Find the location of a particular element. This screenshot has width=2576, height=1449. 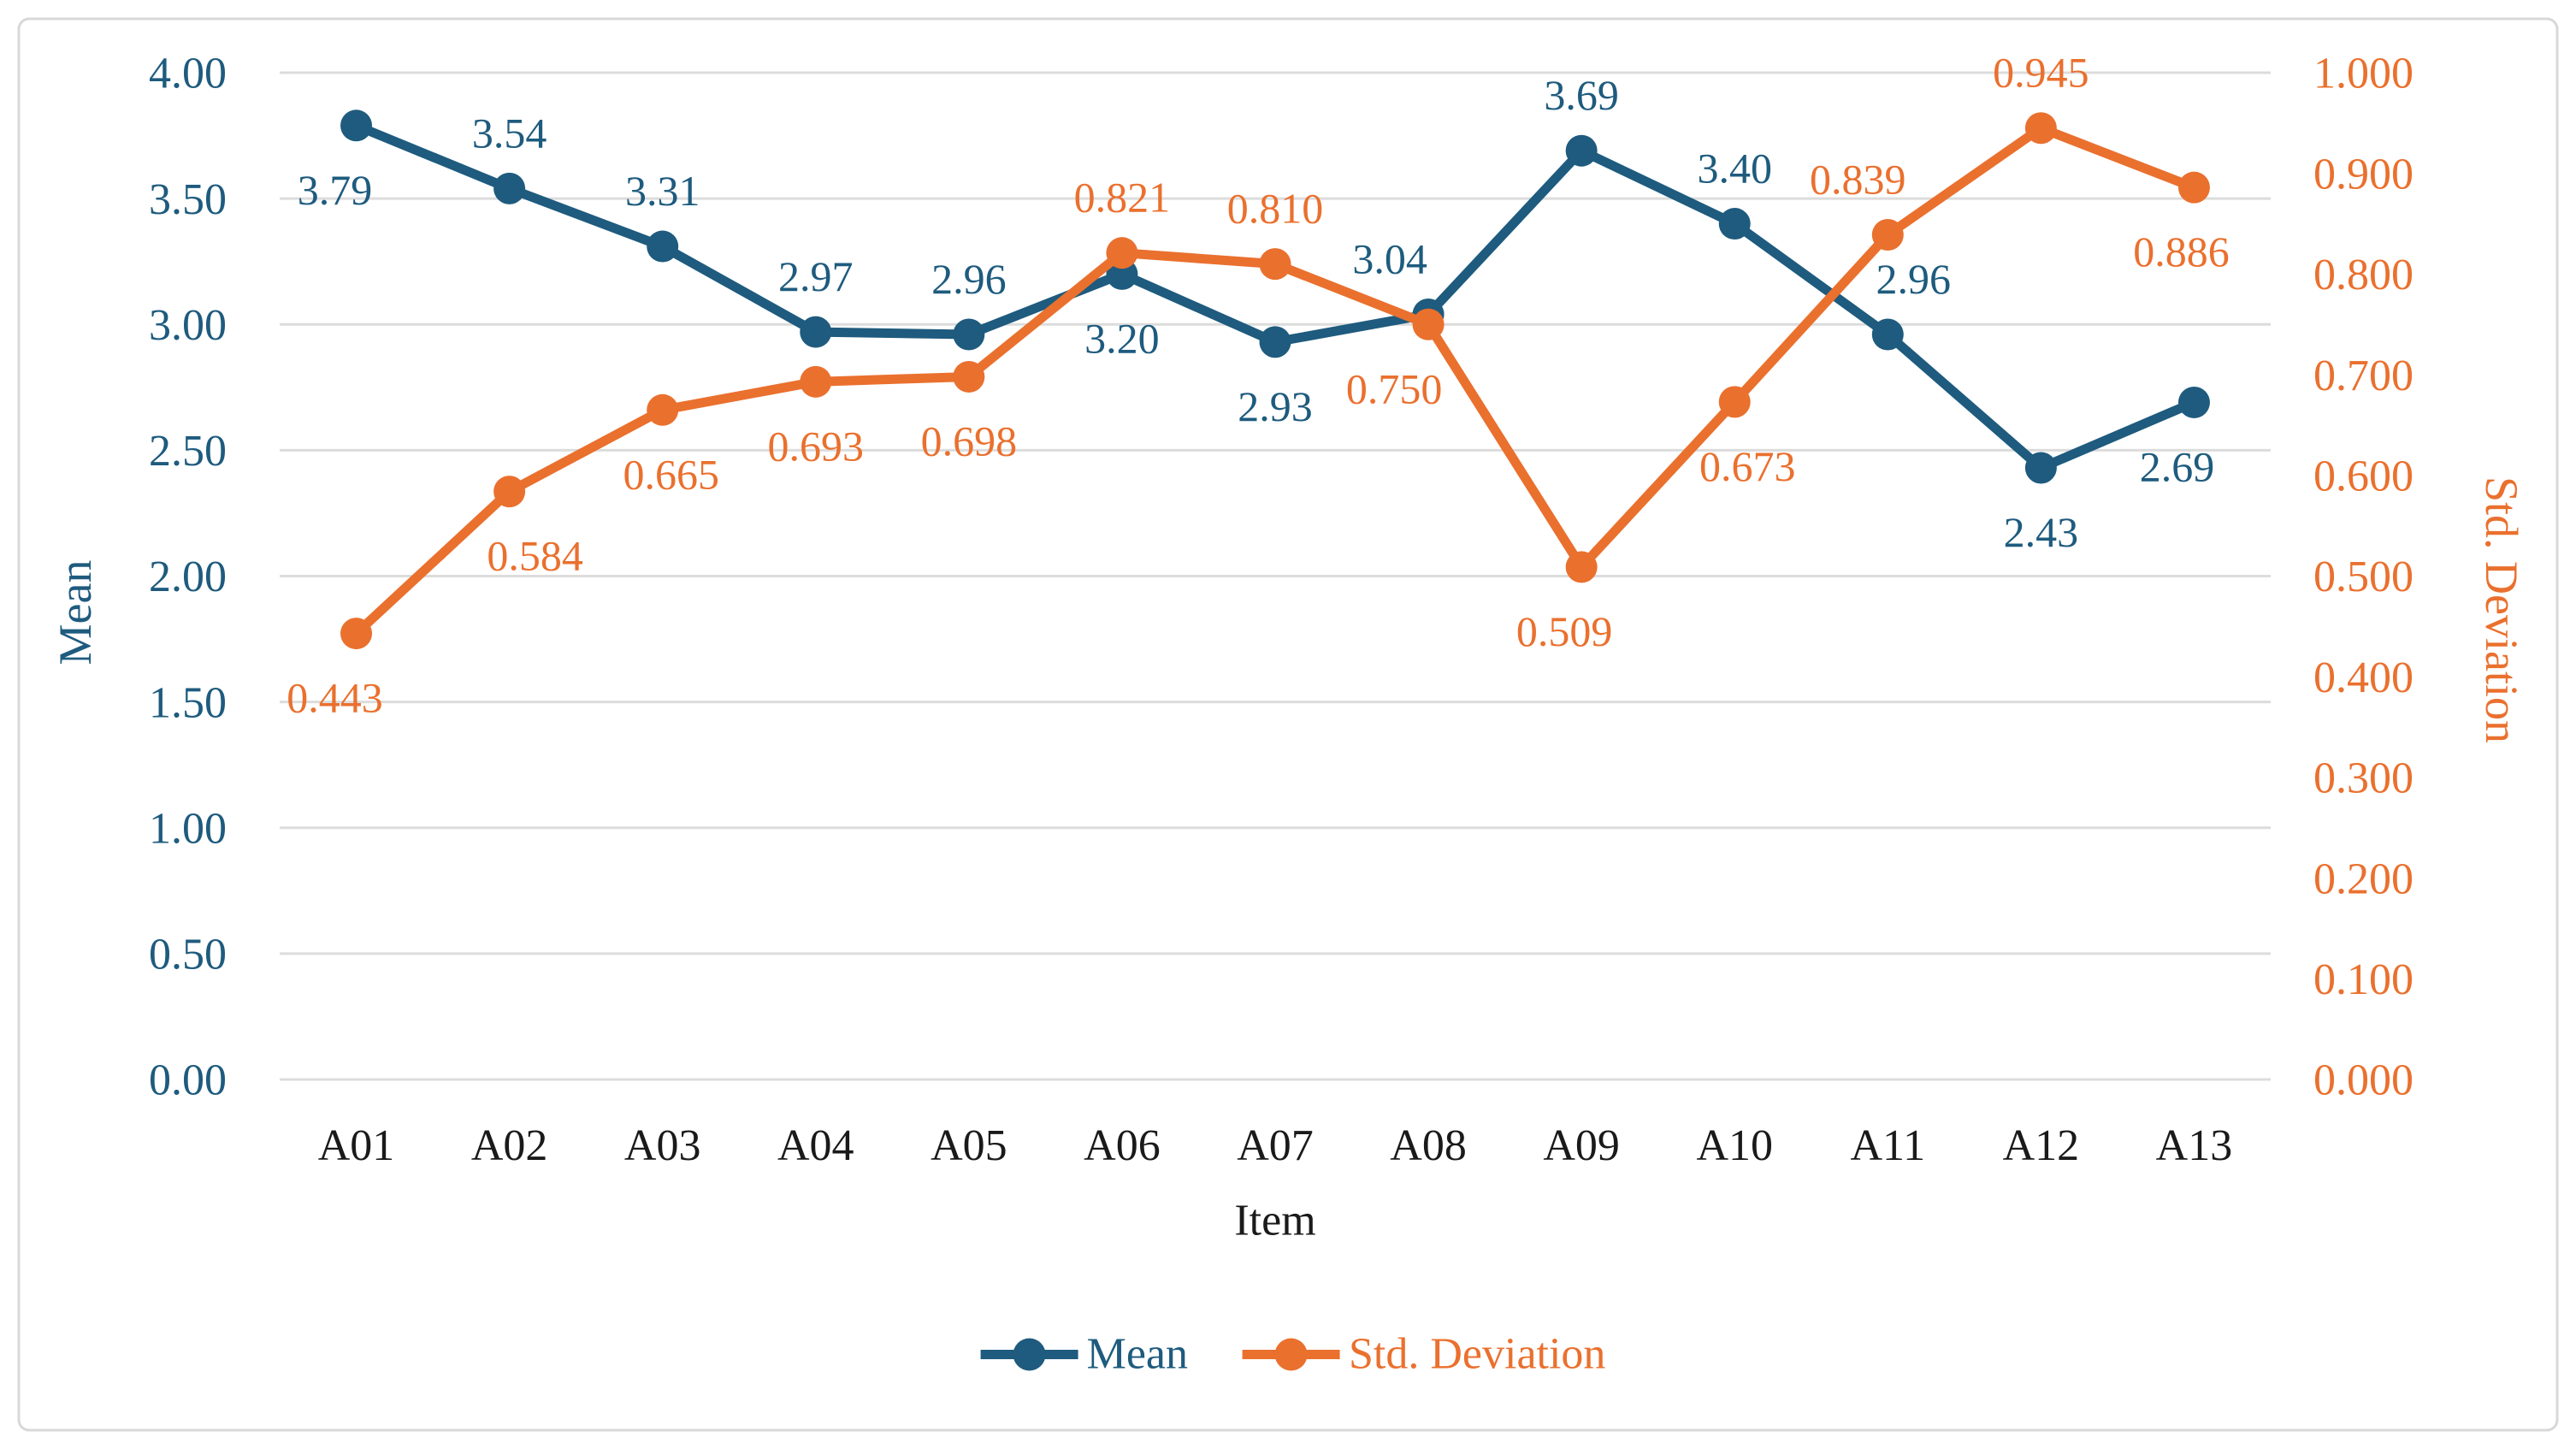

std-point-A05 is located at coordinates (969, 377).